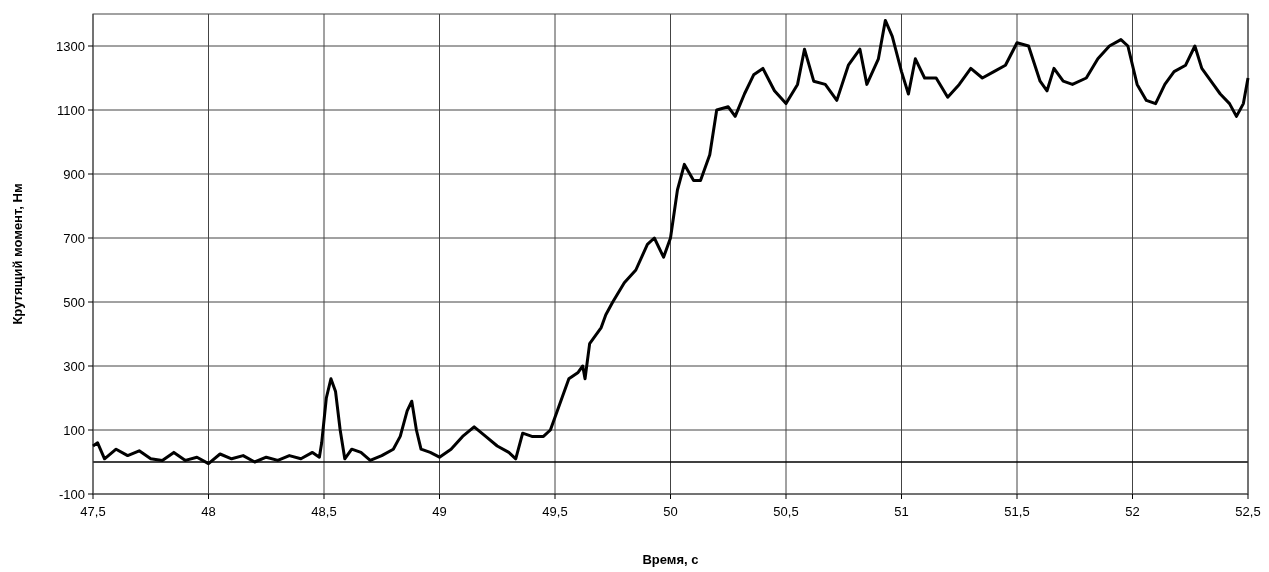 The width and height of the screenshot is (1269, 572). Describe the element at coordinates (901, 511) in the screenshot. I see `x-tick-label: 51` at that location.